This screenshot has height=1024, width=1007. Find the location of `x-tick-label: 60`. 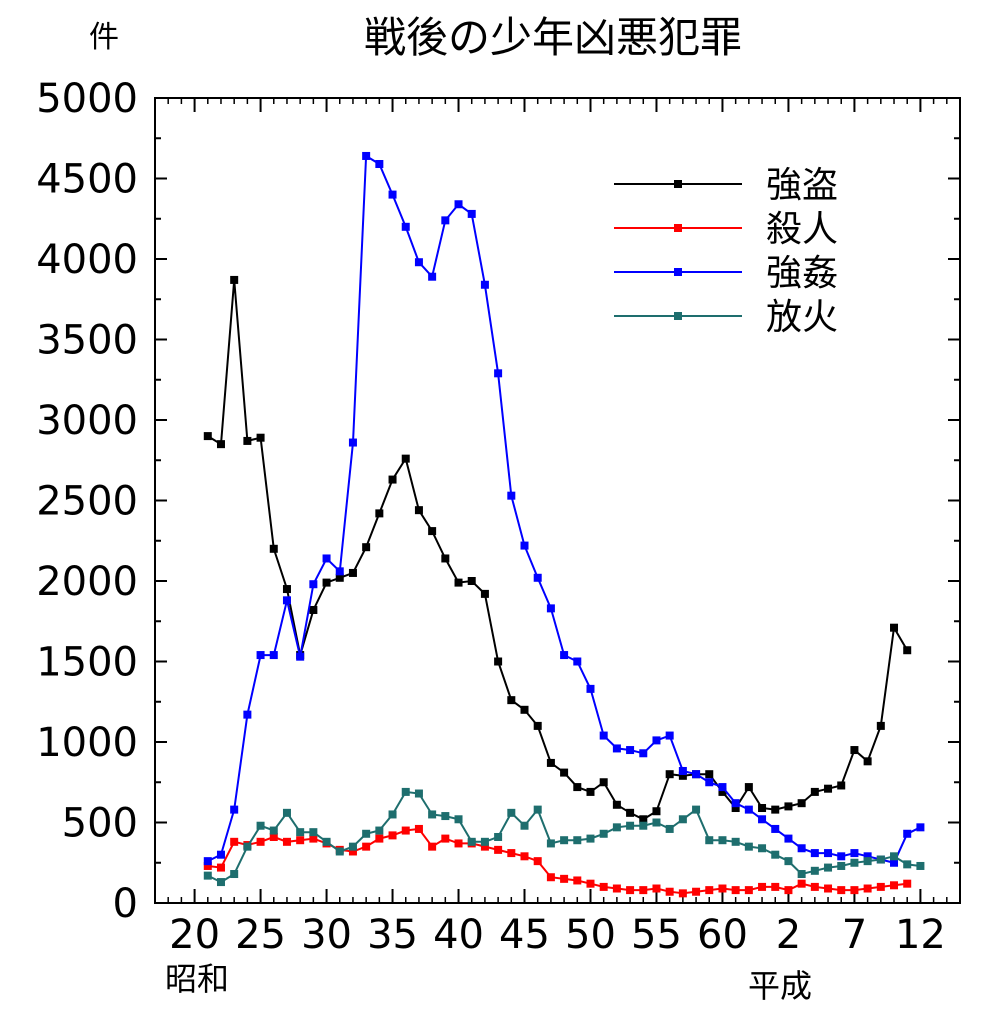

x-tick-label: 60 is located at coordinates (722, 935).